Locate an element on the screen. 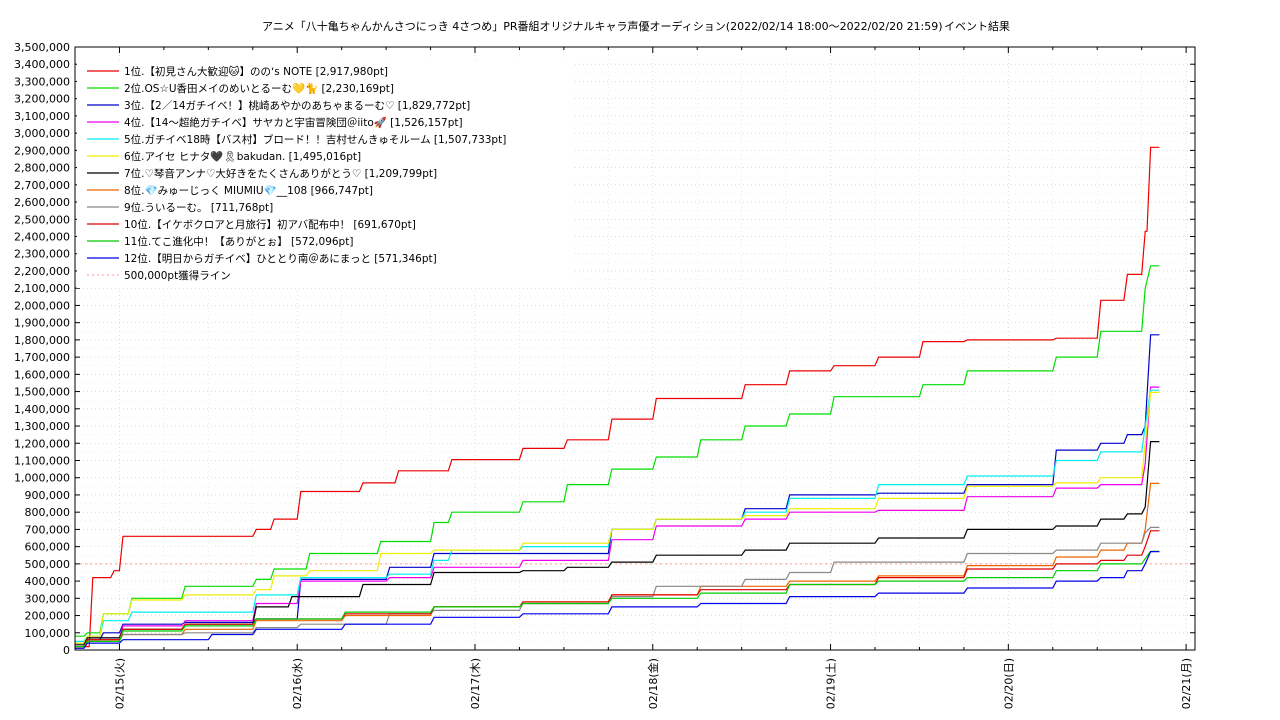 Image resolution: width=1280 pixels, height=720 pixels. legend-label-reference: 500,000pt獲得ライン is located at coordinates (177, 275).